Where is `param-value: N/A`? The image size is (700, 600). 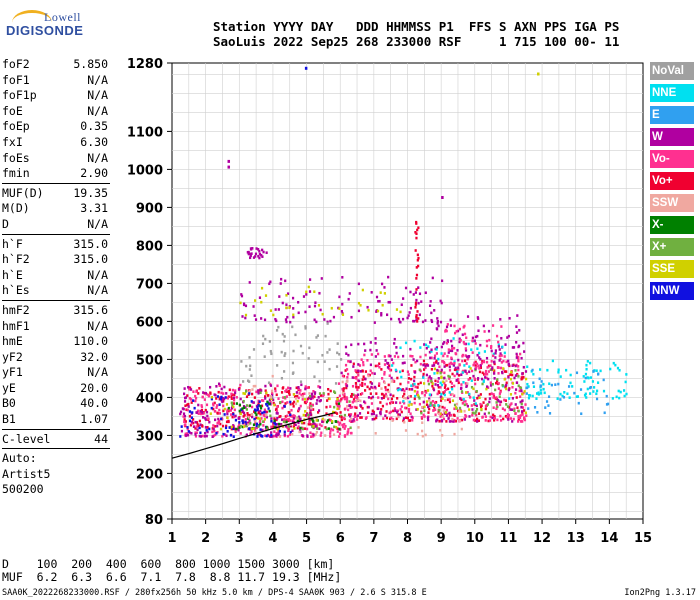
param-value: N/A is located at coordinates (97, 110).